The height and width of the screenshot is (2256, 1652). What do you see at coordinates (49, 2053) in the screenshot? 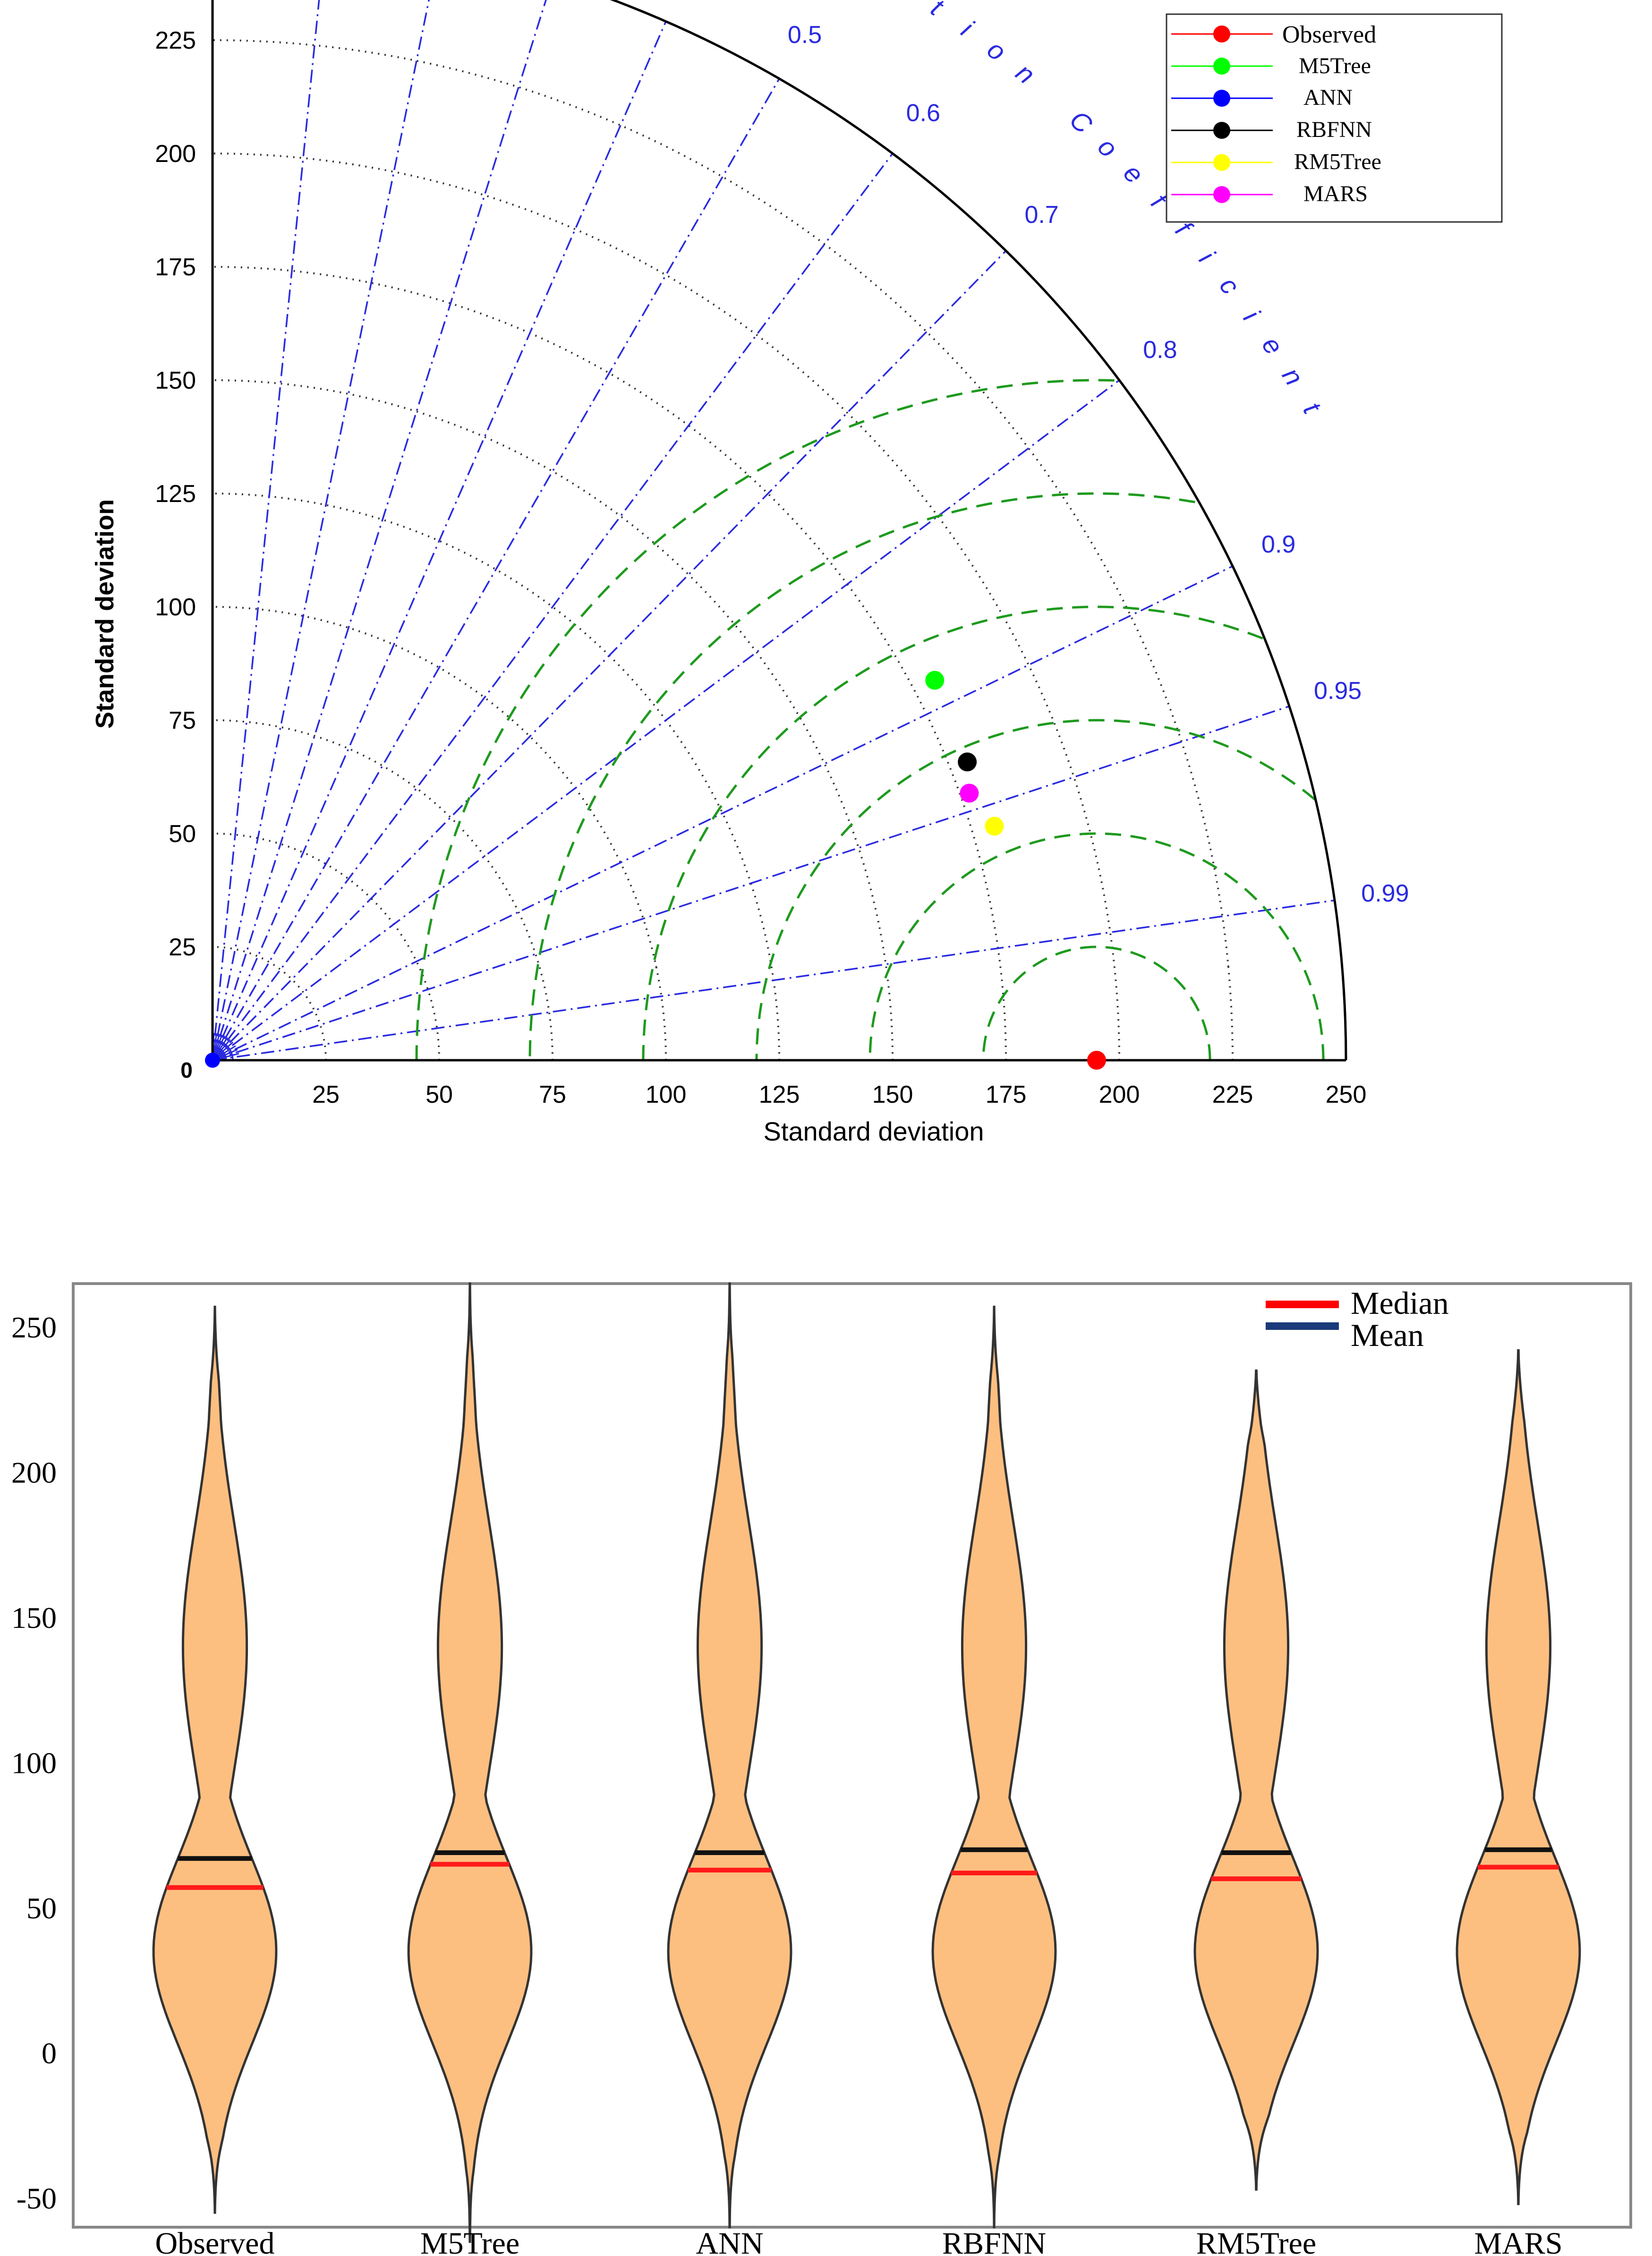
I see `violin-y-tick: 0` at bounding box center [49, 2053].